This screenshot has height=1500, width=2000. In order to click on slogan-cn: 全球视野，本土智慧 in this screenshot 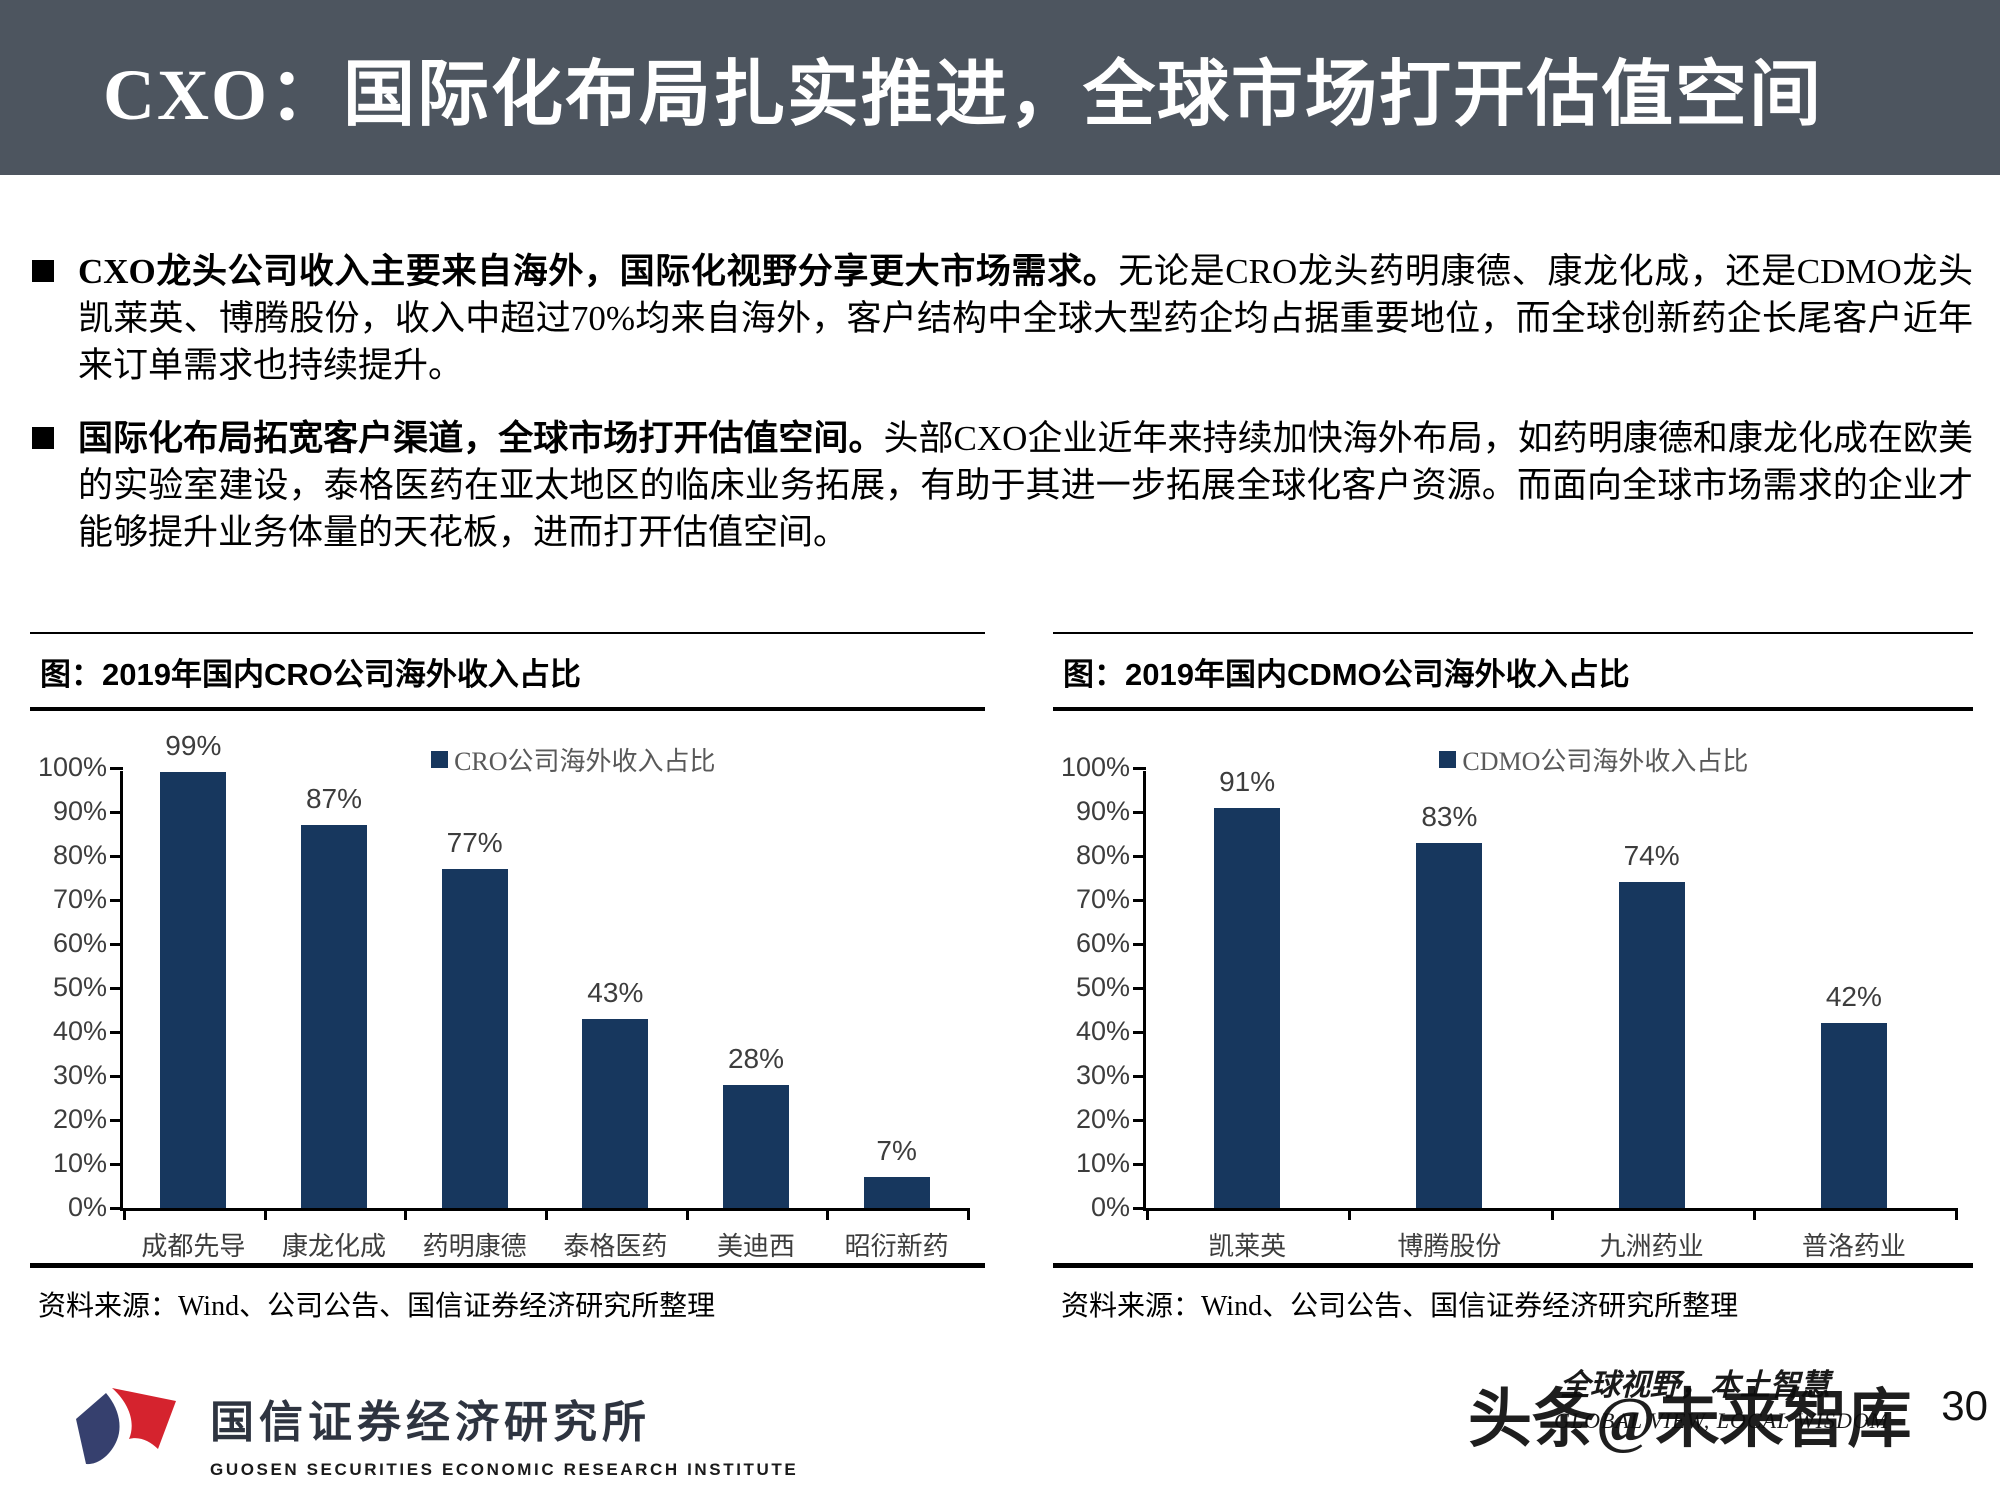, I will do `click(1695, 1385)`.